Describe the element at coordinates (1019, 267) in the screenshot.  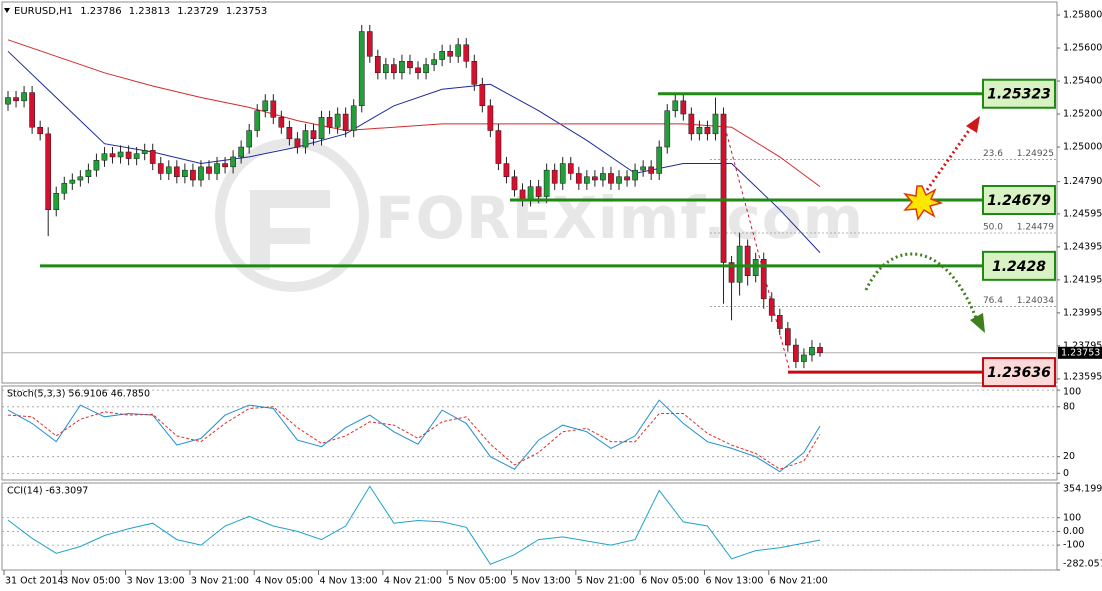
I see `level-label: 1.2428` at that location.